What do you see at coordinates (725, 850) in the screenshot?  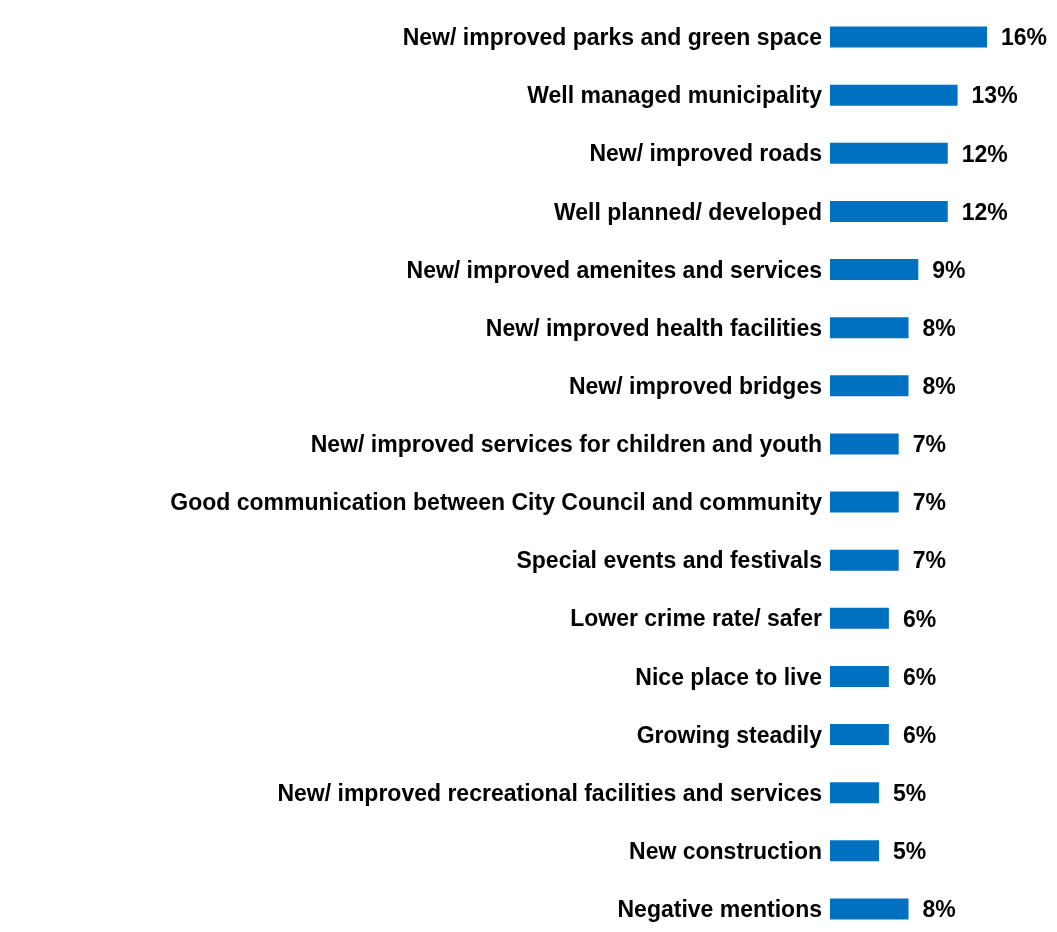 I see `y-tick-label: New construction` at bounding box center [725, 850].